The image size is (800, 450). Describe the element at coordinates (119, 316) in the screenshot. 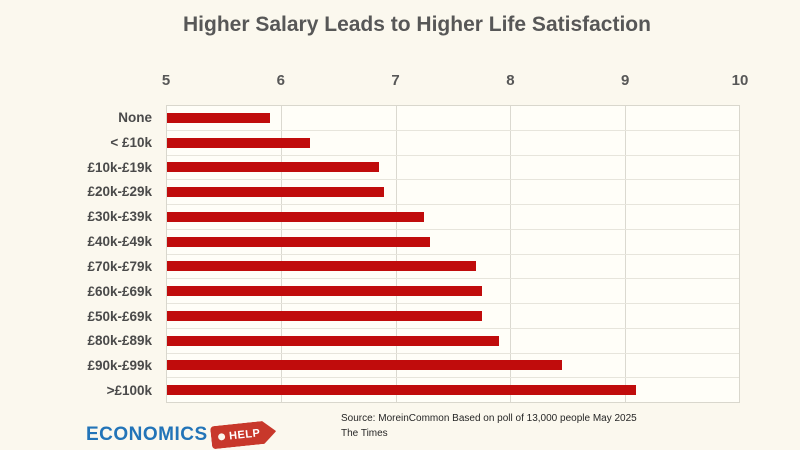

I see `category-label: £50k-£69k` at that location.